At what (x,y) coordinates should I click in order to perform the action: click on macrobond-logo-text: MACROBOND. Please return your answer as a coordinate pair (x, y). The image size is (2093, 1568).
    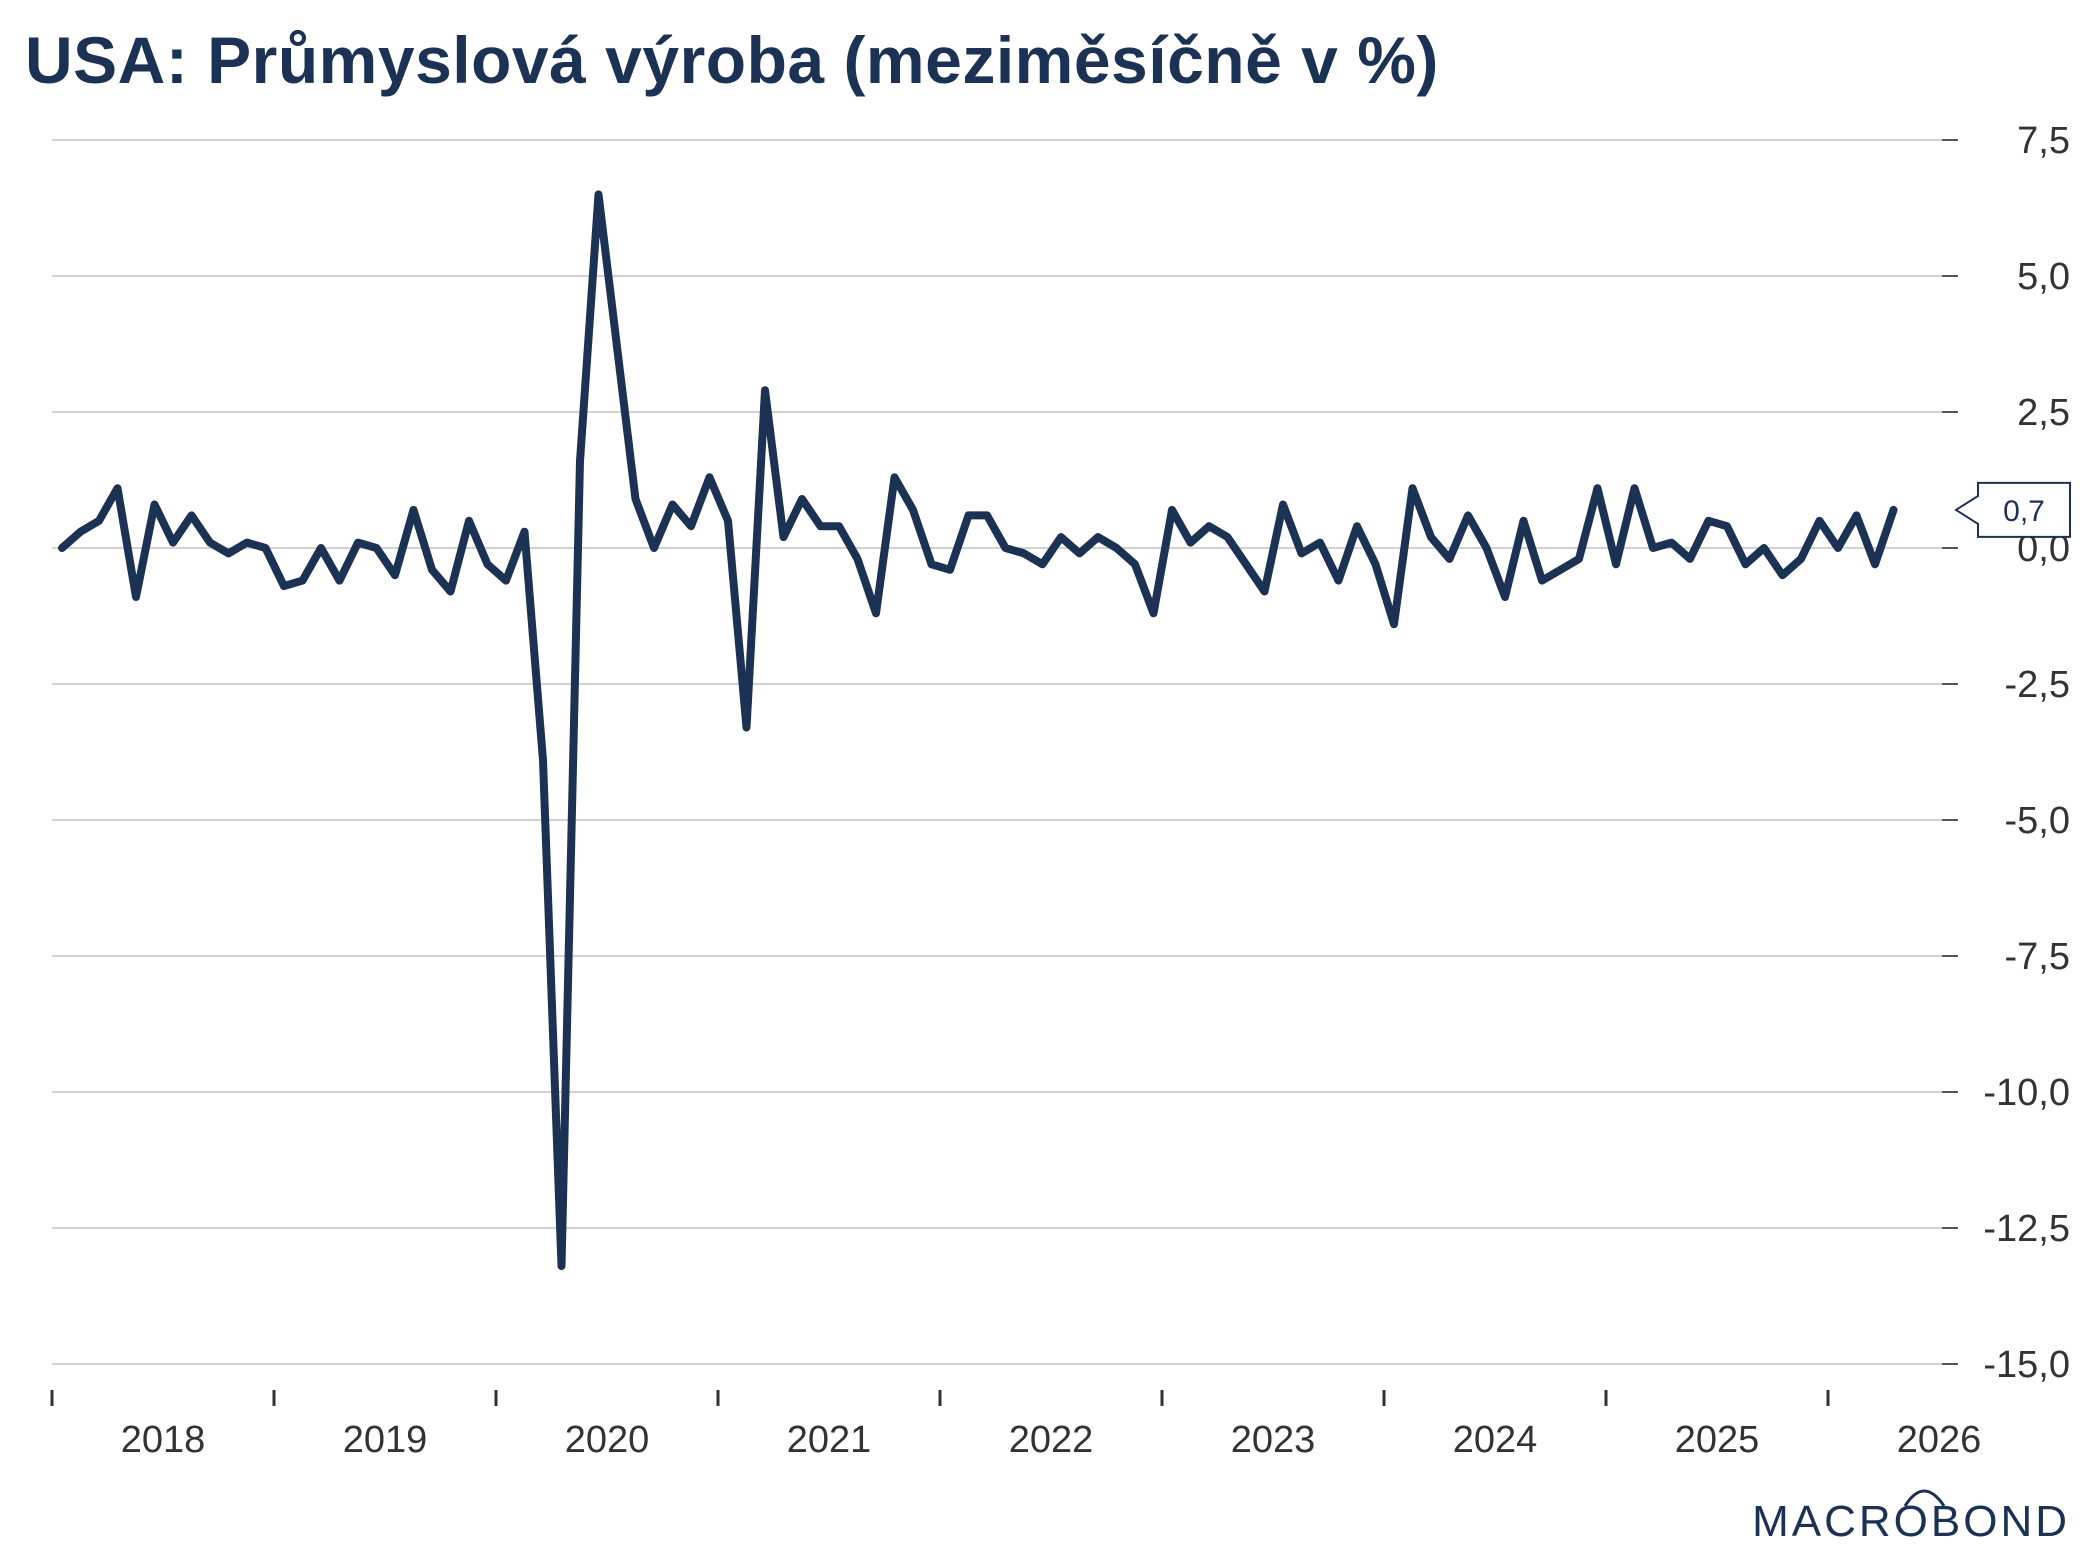
    Looking at the image, I should click on (1911, 1521).